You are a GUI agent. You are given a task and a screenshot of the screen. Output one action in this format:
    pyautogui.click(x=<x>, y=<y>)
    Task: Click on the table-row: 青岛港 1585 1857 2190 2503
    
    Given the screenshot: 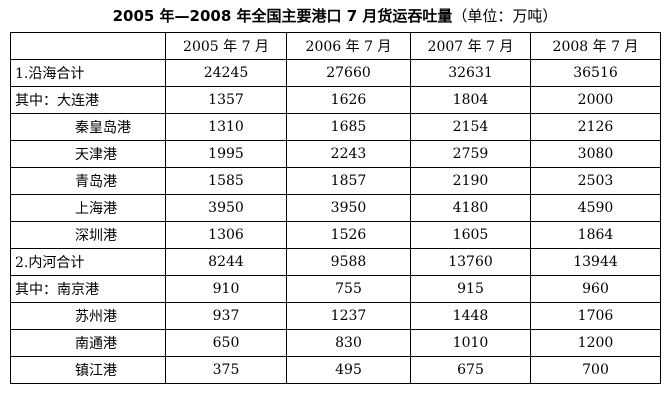 What is the action you would take?
    pyautogui.click(x=335, y=181)
    